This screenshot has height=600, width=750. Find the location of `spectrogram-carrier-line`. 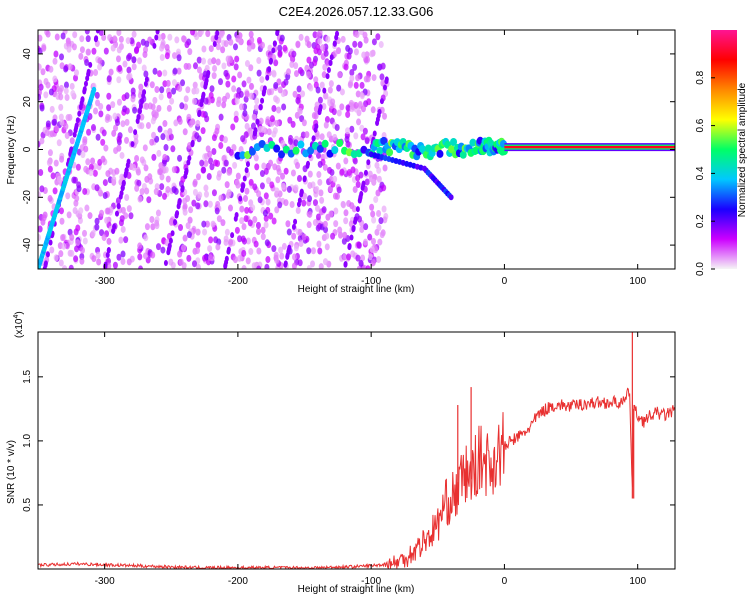

spectrogram-carrier-line is located at coordinates (589, 147).